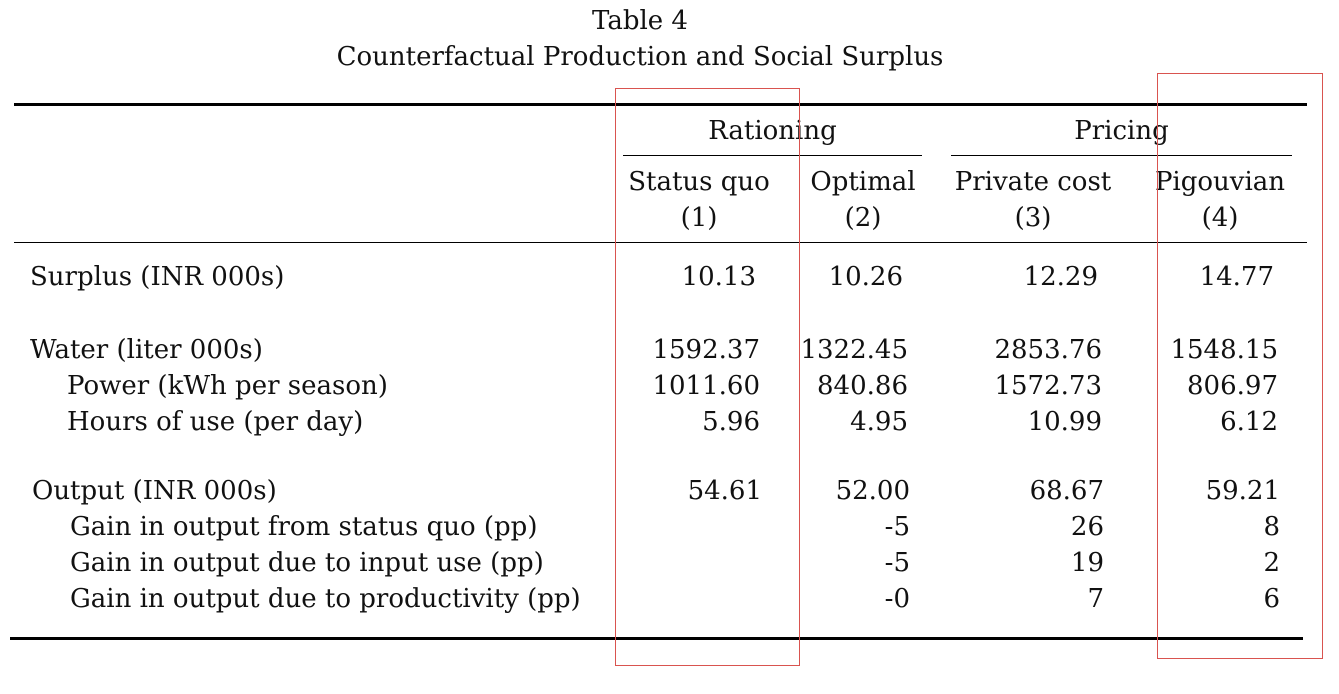 Image resolution: width=1339 pixels, height=694 pixels. I want to click on table-cell: 1548.15, so click(1224, 350).